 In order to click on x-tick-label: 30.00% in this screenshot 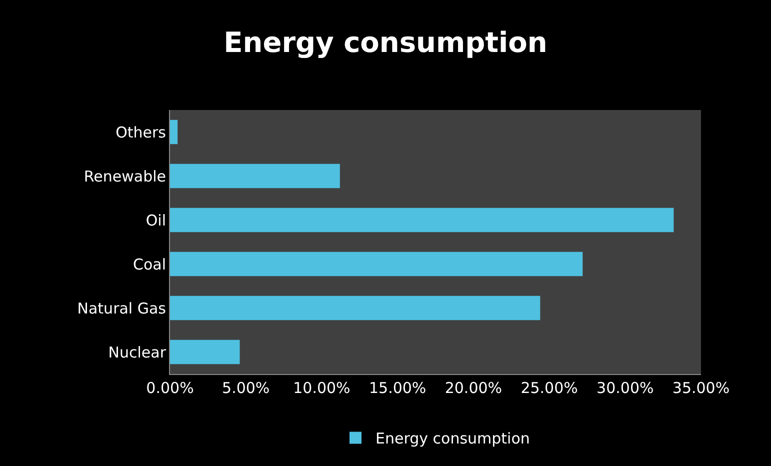, I will do `click(625, 388)`.